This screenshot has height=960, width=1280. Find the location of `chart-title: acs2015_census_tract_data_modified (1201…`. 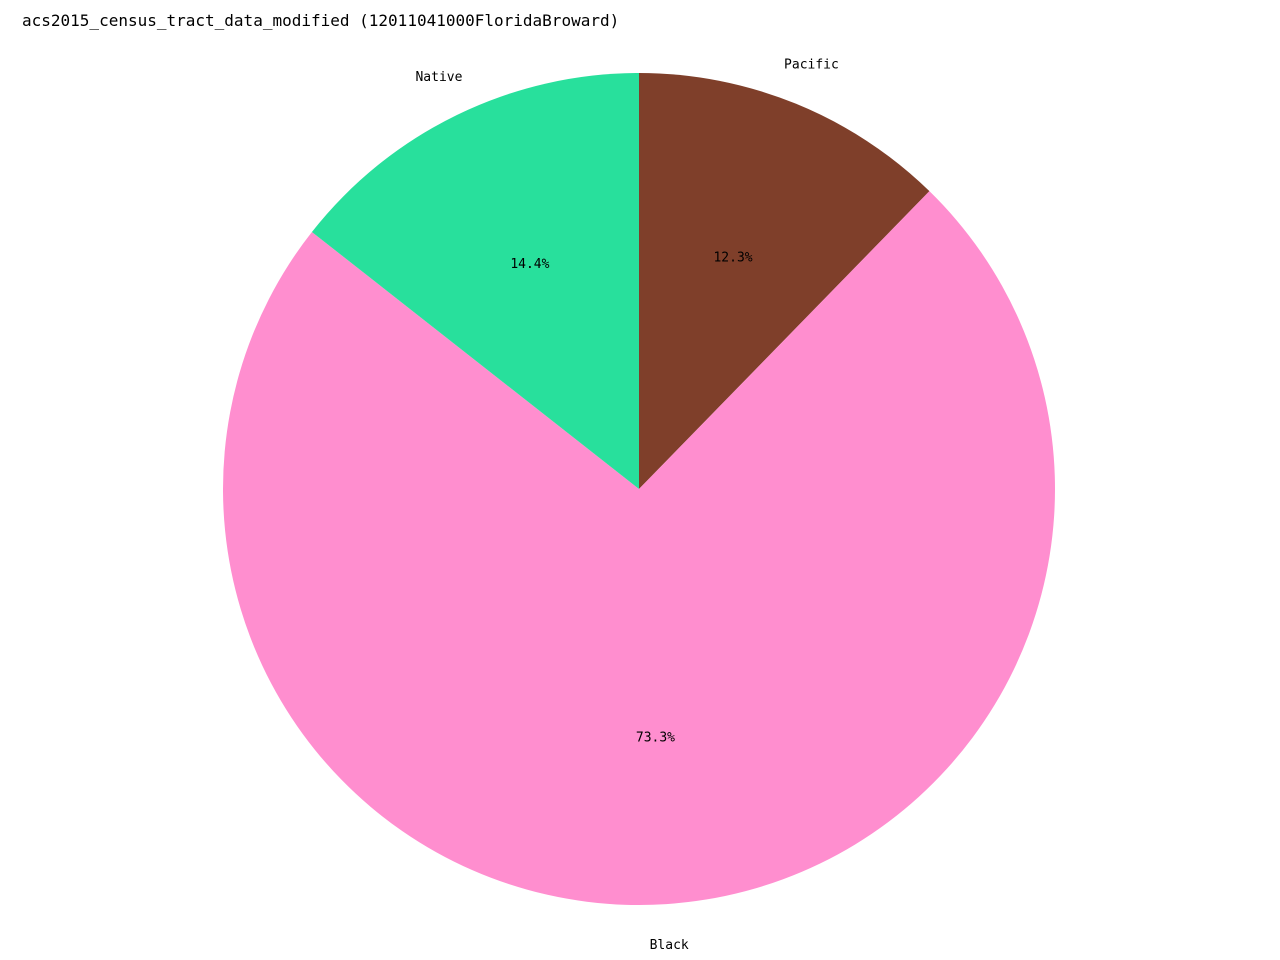

chart-title: acs2015_census_tract_data_modified (1201… is located at coordinates (321, 20).